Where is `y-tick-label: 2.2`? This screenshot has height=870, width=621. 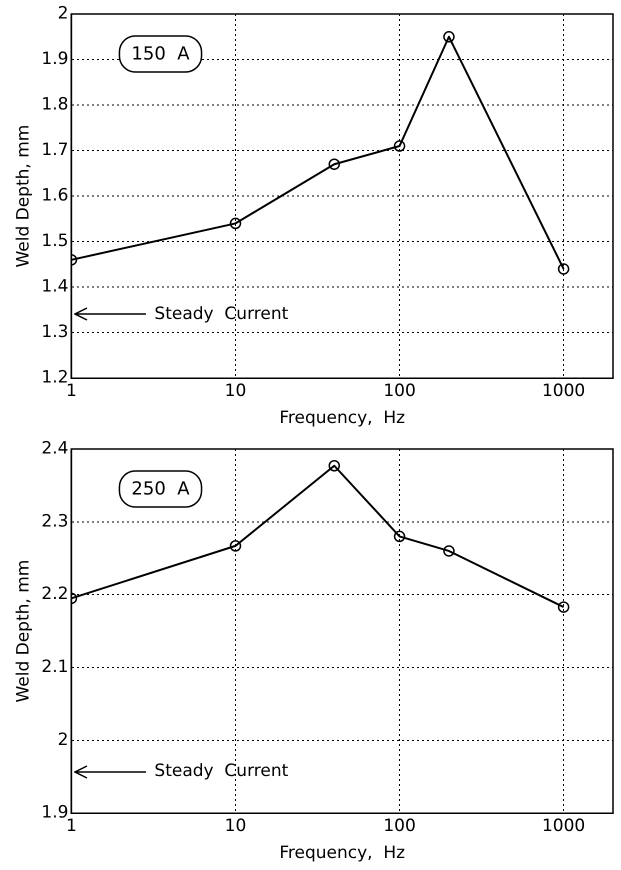
y-tick-label: 2.2 is located at coordinates (54, 594).